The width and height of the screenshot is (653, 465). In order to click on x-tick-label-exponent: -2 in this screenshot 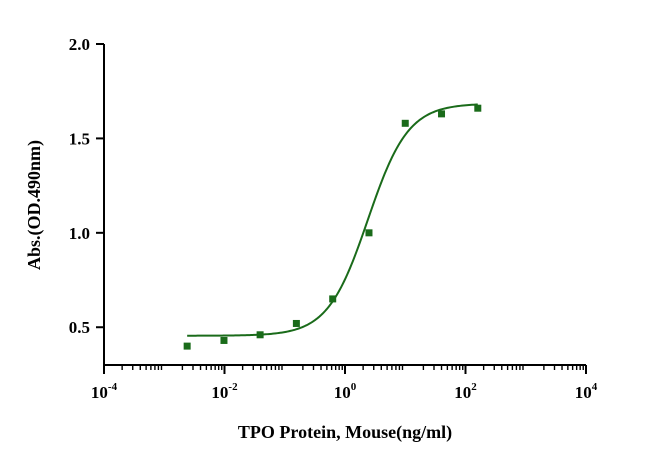, I will do `click(233, 387)`.